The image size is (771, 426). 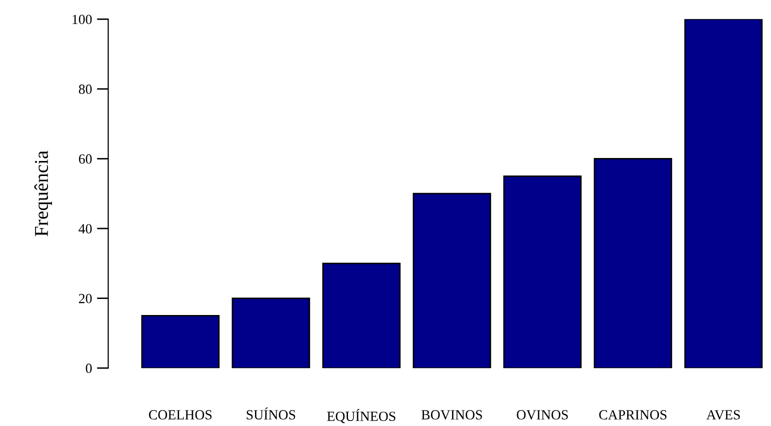 I want to click on x-tick-label: BOVINOS, so click(x=451, y=415).